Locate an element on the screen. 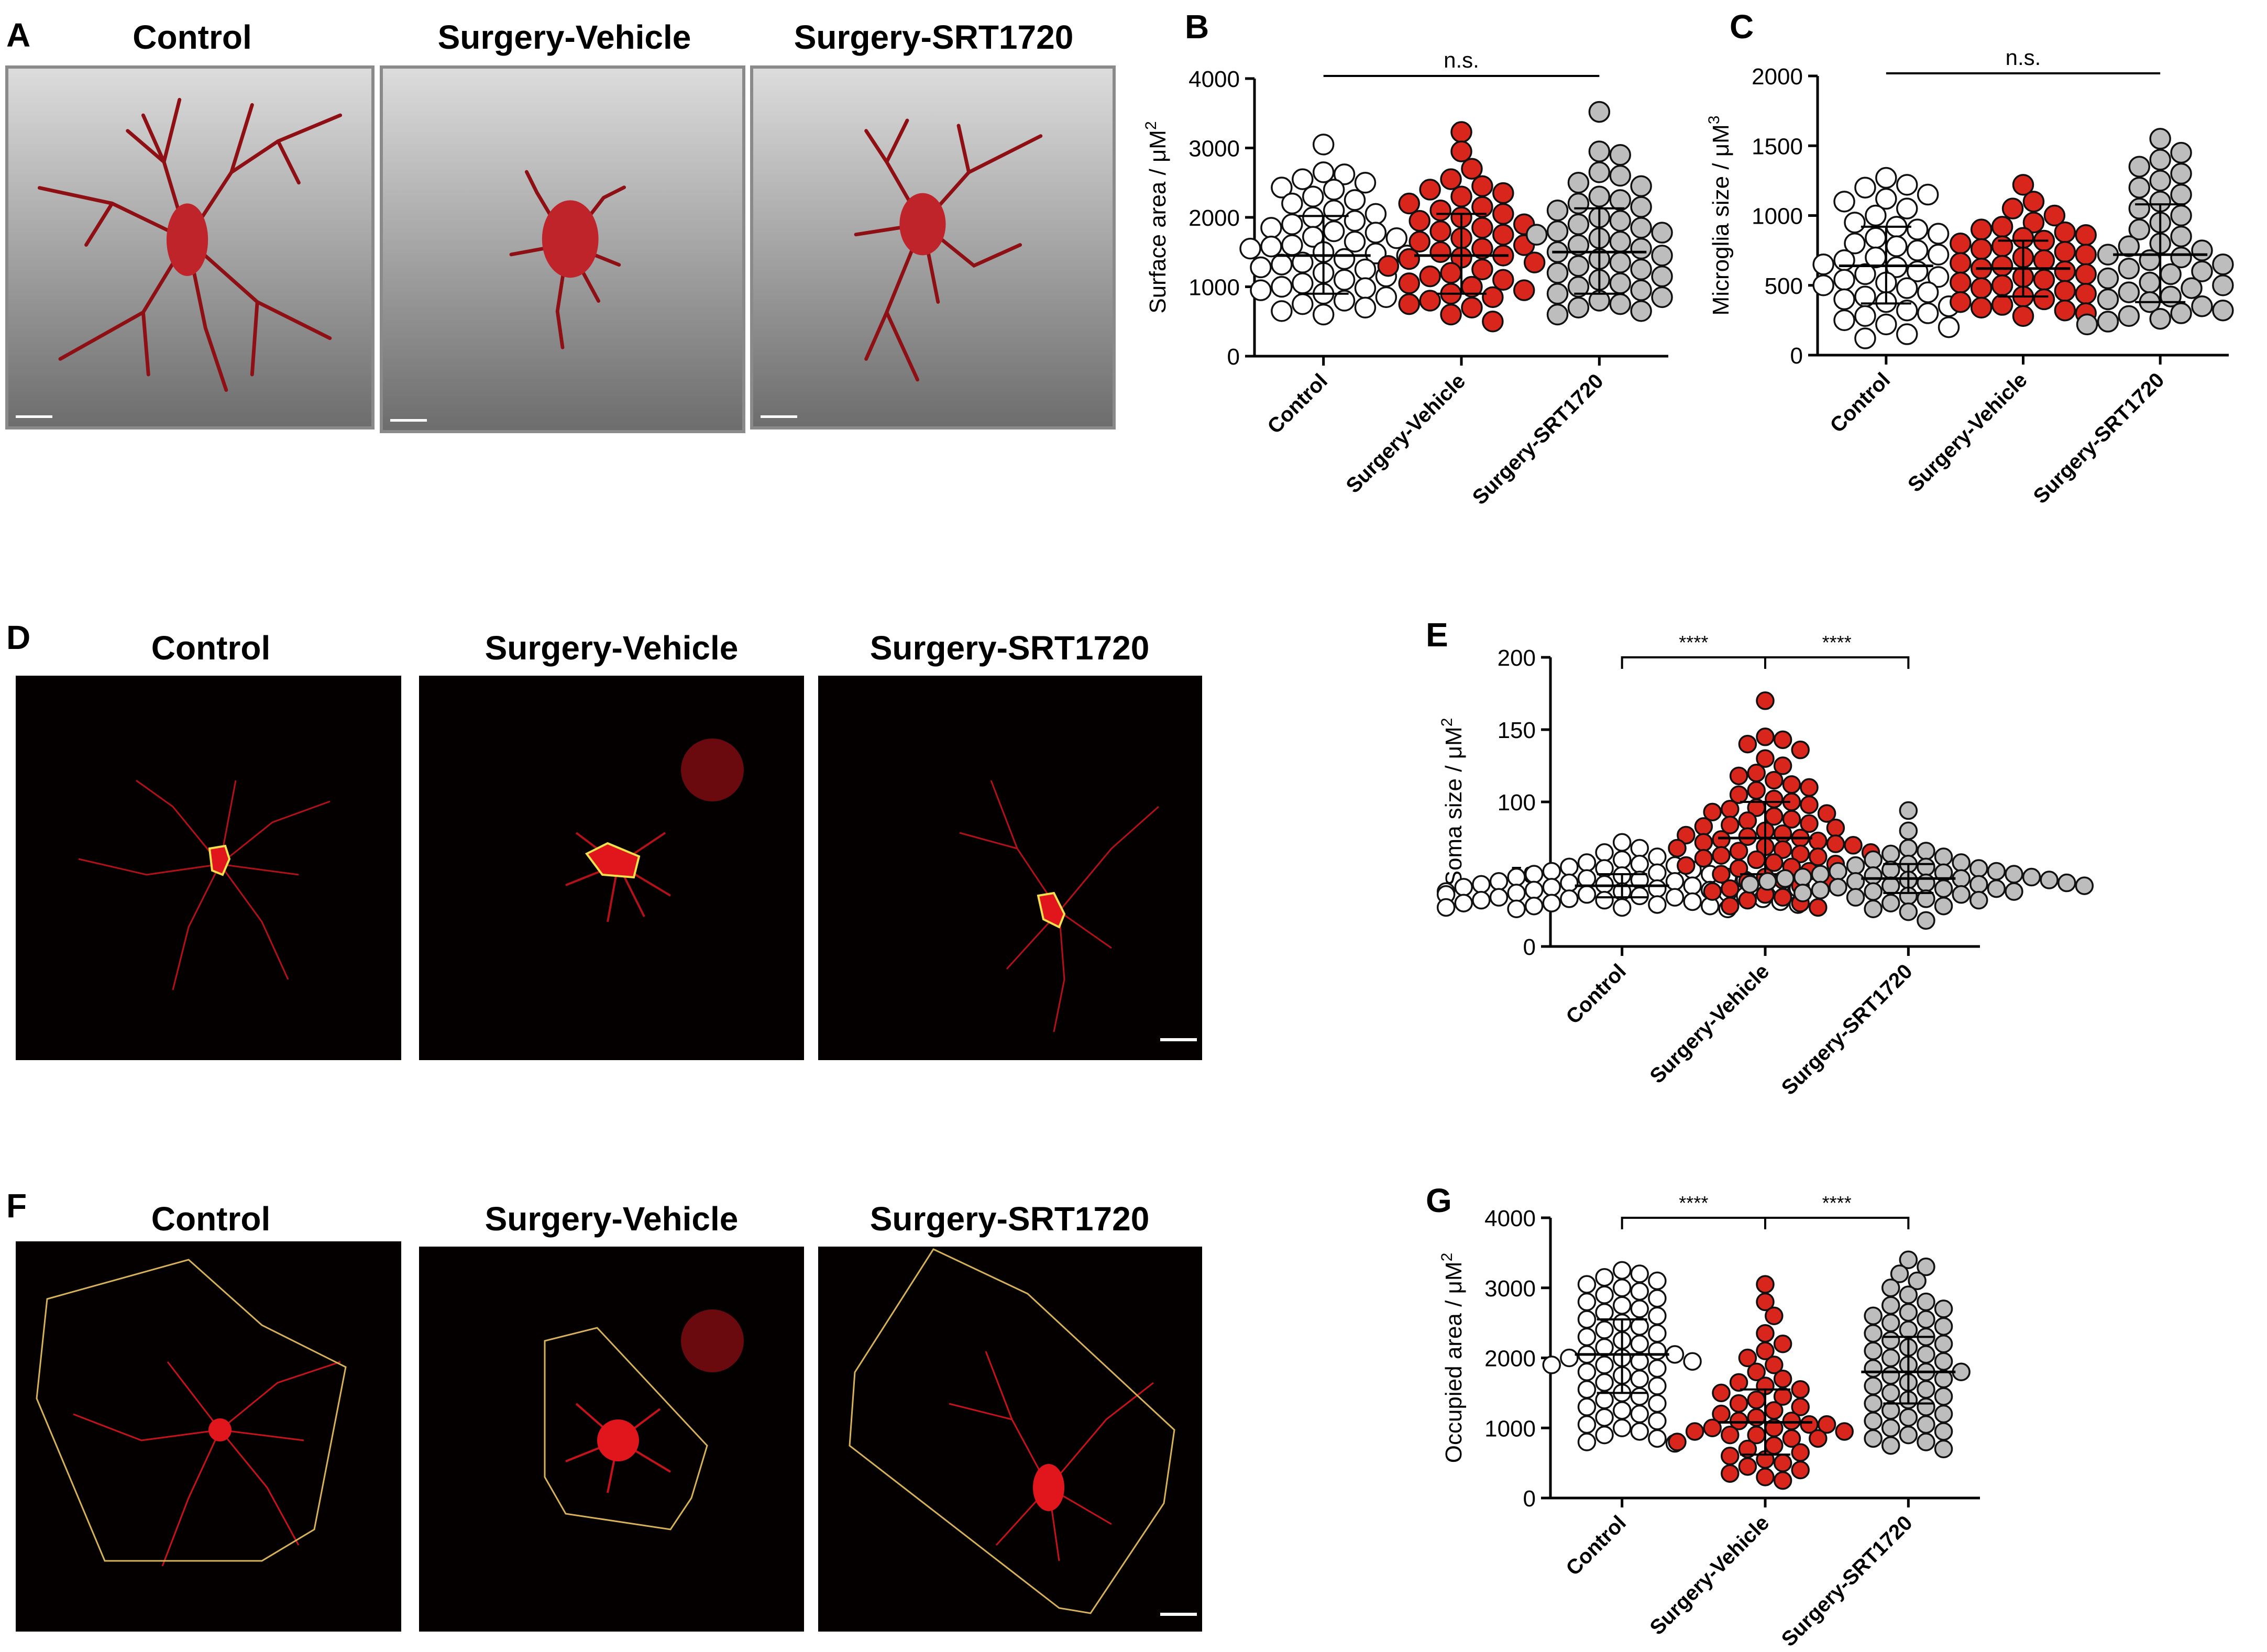 This screenshot has width=2267, height=1652. image-title-a-srt: Surgery-SRT1720 is located at coordinates (934, 37).